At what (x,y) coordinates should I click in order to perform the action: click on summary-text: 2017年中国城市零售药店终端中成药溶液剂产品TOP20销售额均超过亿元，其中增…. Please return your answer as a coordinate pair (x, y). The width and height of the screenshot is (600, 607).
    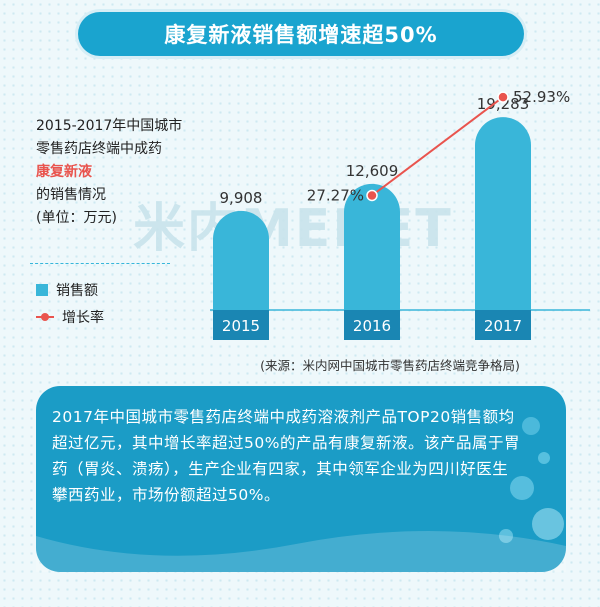
    Looking at the image, I should click on (286, 456).